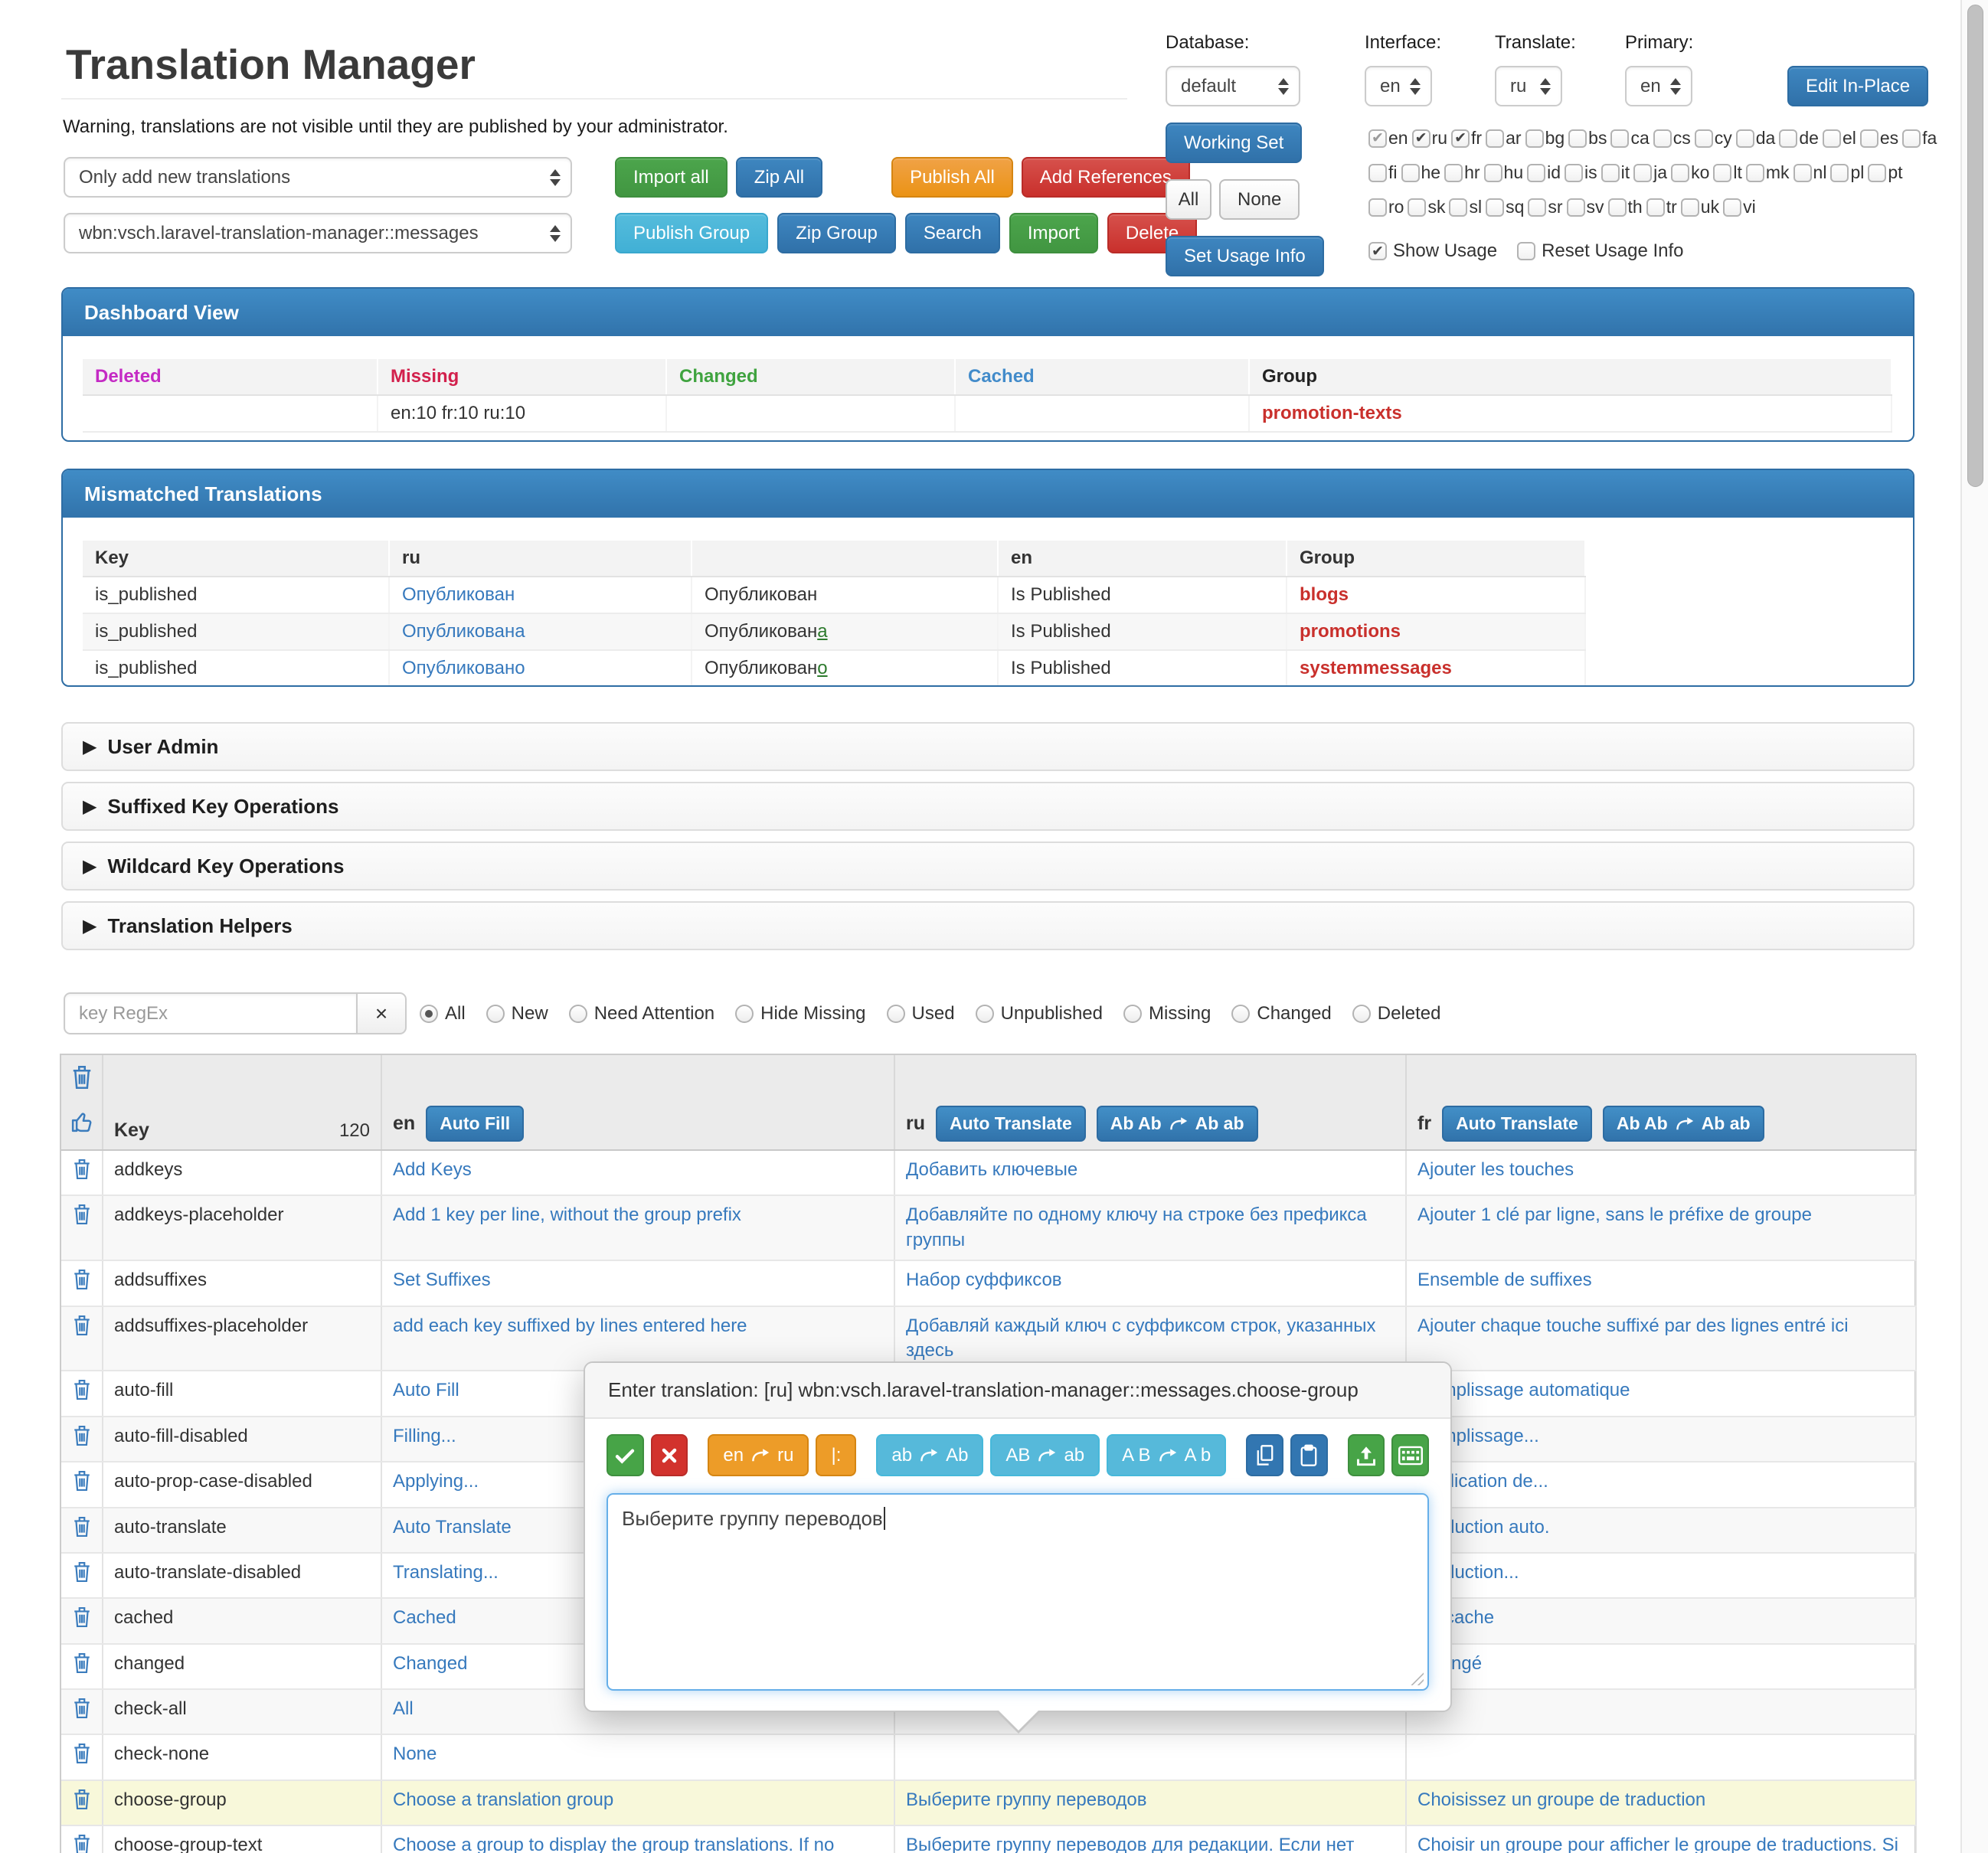  I want to click on fr-translation-link: Ensemble de suffixes, so click(1504, 1280).